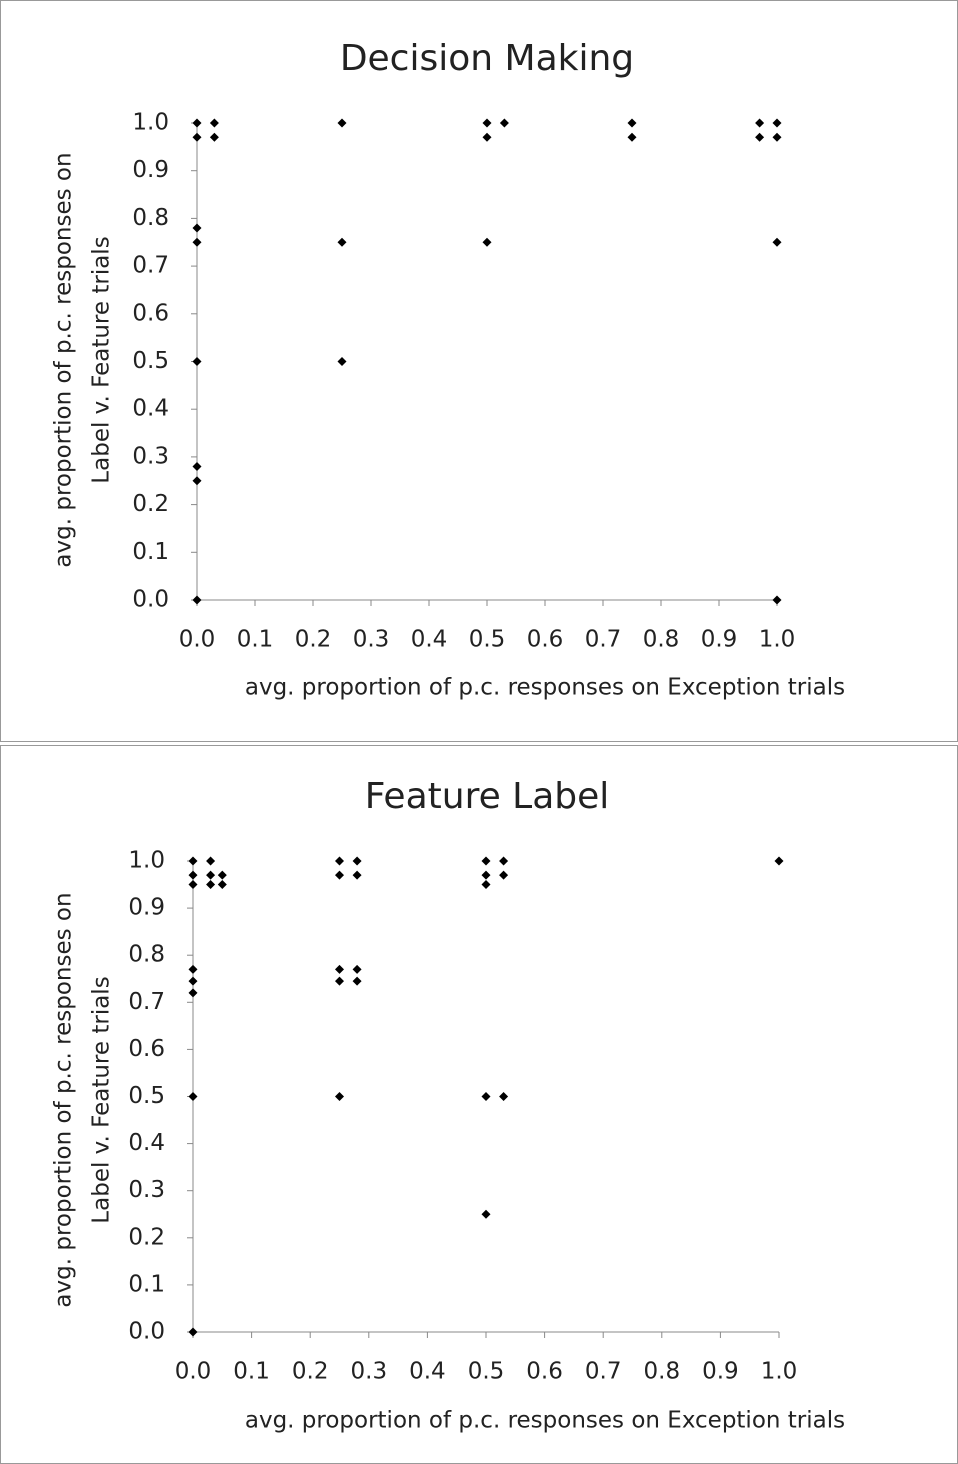  Describe the element at coordinates (146, 1237) in the screenshot. I see `y-tick-label: 0.2` at that location.